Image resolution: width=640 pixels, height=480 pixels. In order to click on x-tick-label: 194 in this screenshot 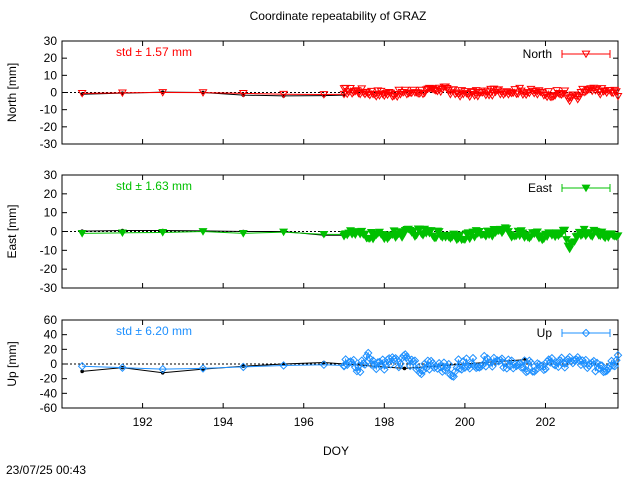, I will do `click(223, 422)`.